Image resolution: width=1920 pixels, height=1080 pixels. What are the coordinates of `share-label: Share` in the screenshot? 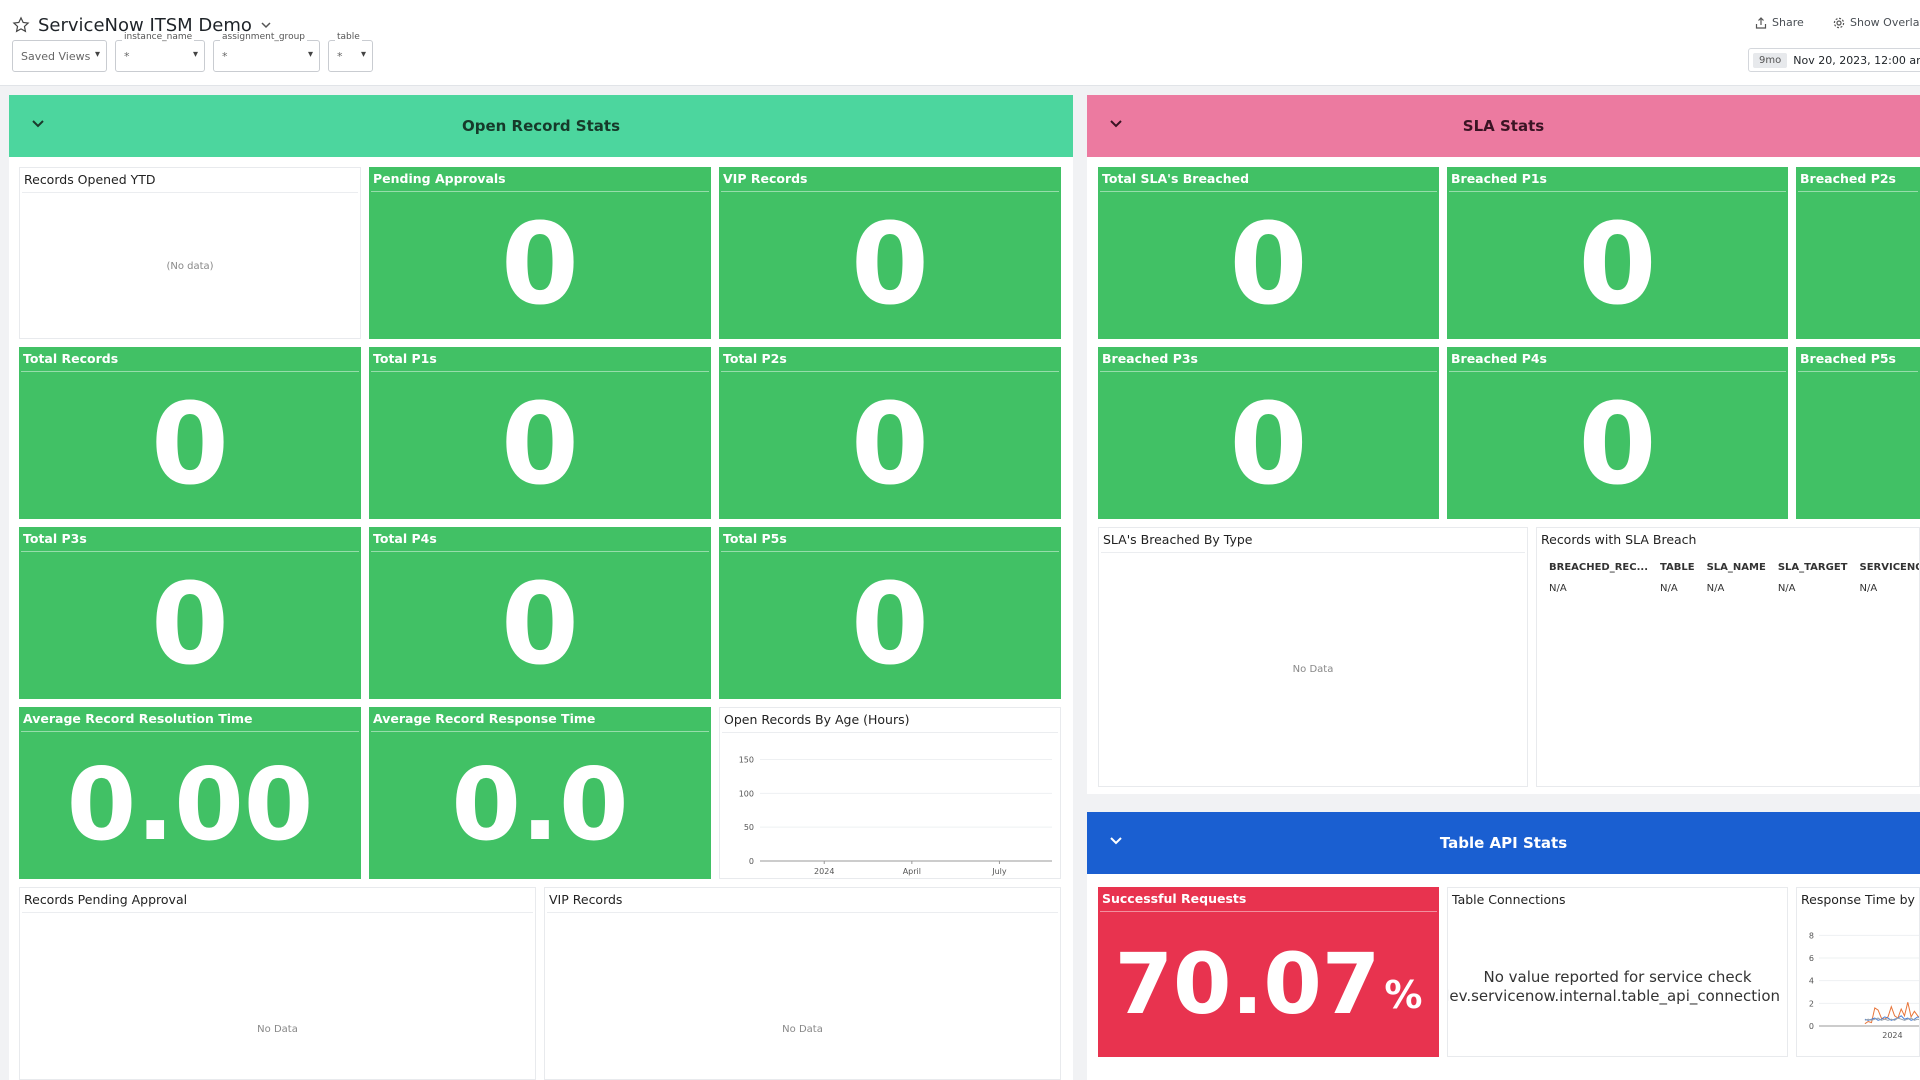 It's located at (1788, 22).